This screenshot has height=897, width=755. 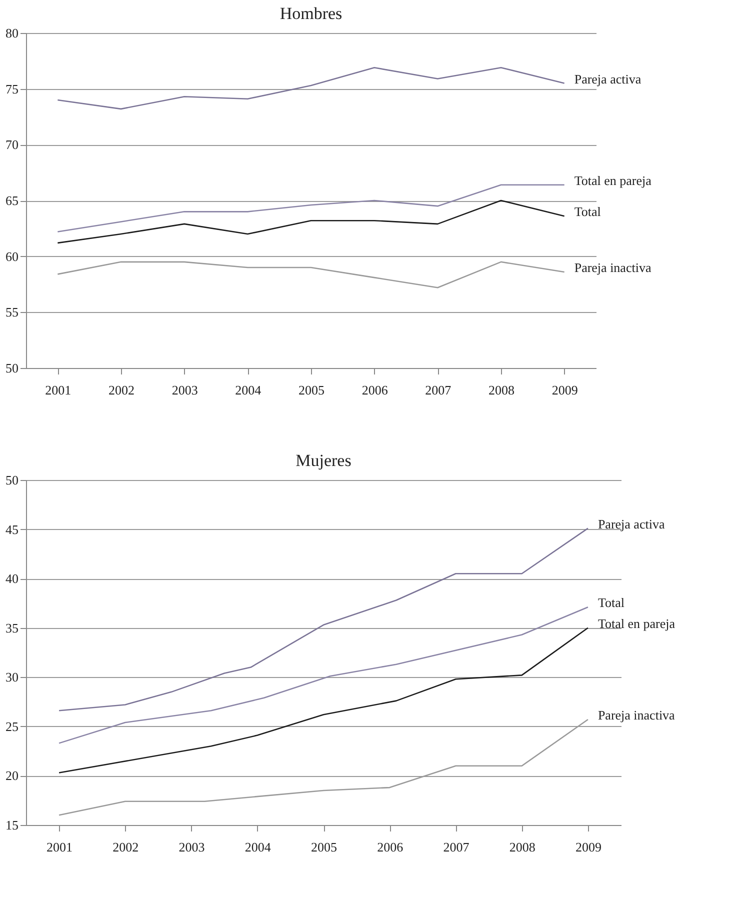 What do you see at coordinates (12, 825) in the screenshot?
I see `y-tick-label: 15` at bounding box center [12, 825].